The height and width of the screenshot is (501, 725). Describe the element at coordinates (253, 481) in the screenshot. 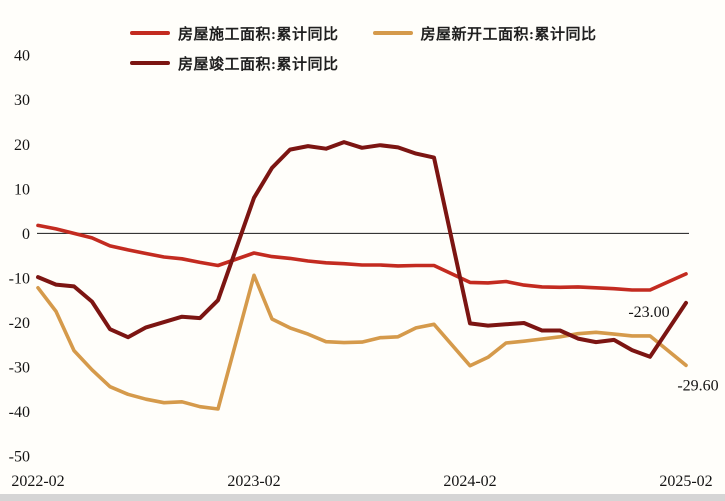

I see `x-axis-tick-label: 2023-02` at that location.